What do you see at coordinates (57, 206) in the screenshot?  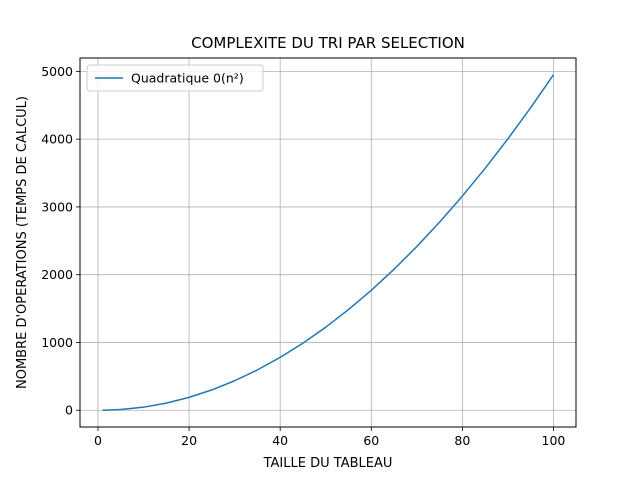 I see `y-tick-label: 3000` at bounding box center [57, 206].